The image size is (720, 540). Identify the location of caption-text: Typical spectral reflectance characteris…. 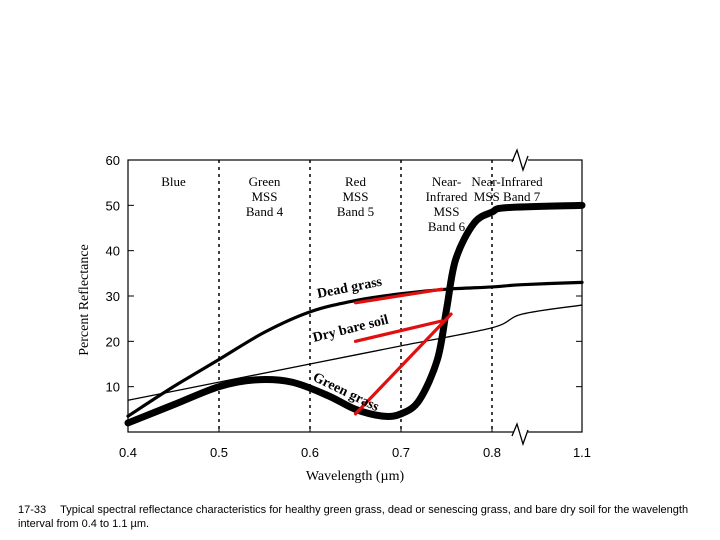
(353, 517).